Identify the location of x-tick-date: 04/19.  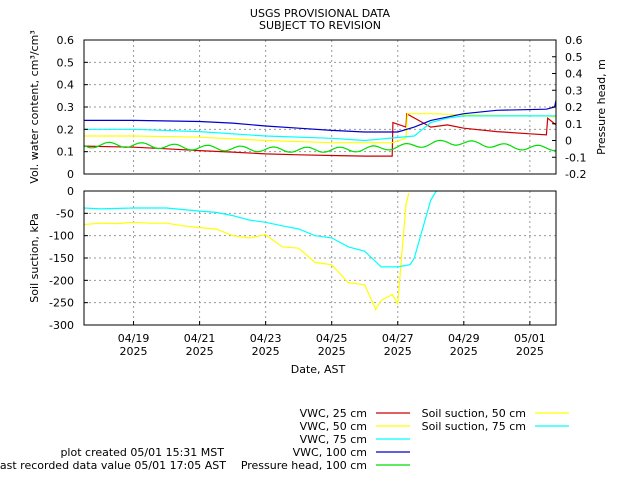
(134, 338).